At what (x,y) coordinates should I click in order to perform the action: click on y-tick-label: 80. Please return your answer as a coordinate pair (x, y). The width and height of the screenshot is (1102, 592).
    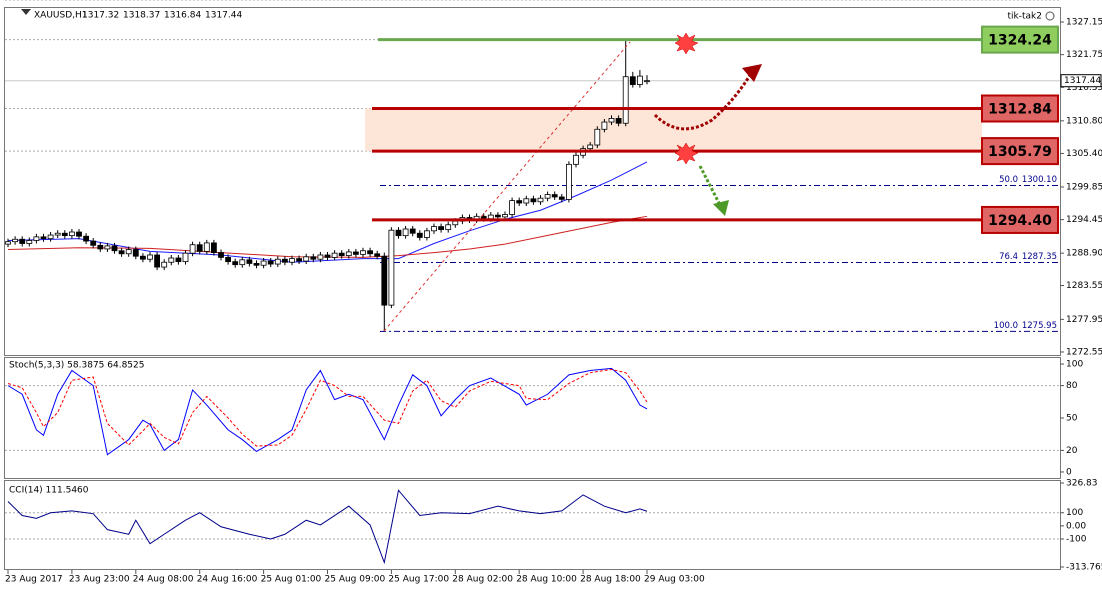
    Looking at the image, I should click on (1072, 386).